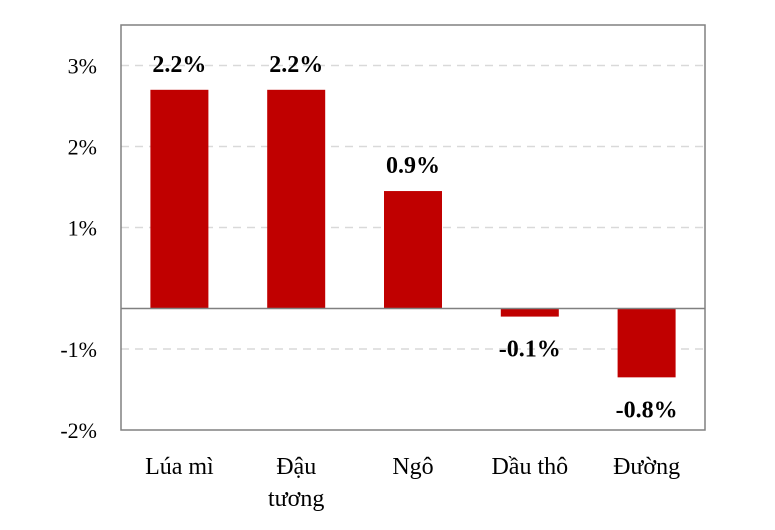 The height and width of the screenshot is (530, 775). I want to click on y-tick-label-3: -1%, so click(78, 349).